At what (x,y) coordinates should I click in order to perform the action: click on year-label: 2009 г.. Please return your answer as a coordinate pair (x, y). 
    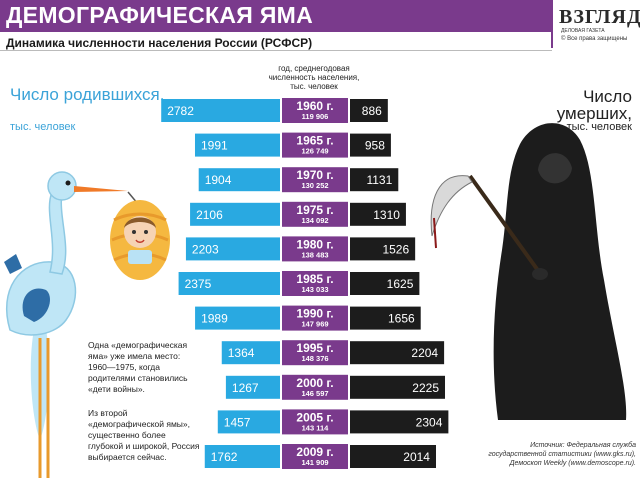
    Looking at the image, I should click on (314, 452).